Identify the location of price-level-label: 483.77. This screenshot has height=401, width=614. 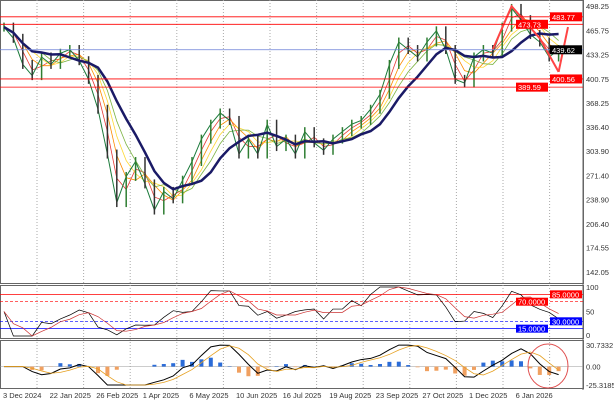
(563, 17).